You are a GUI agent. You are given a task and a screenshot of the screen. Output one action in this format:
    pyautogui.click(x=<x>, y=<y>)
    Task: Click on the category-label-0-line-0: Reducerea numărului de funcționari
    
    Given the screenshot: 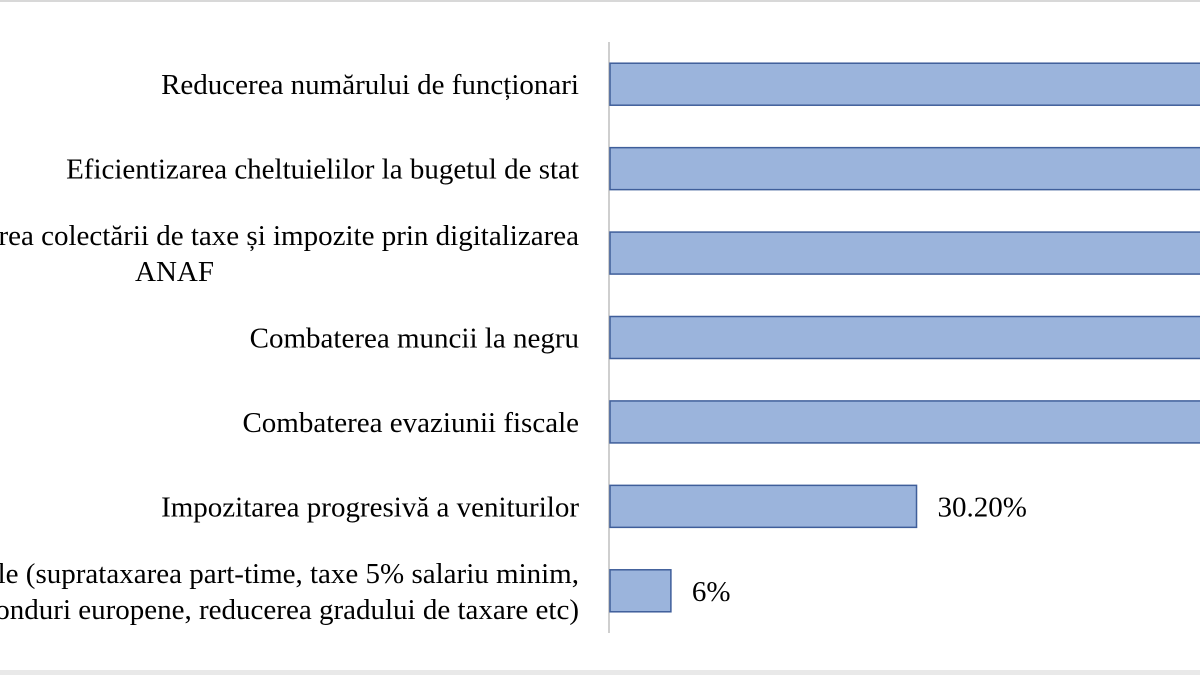 What is the action you would take?
    pyautogui.click(x=370, y=85)
    